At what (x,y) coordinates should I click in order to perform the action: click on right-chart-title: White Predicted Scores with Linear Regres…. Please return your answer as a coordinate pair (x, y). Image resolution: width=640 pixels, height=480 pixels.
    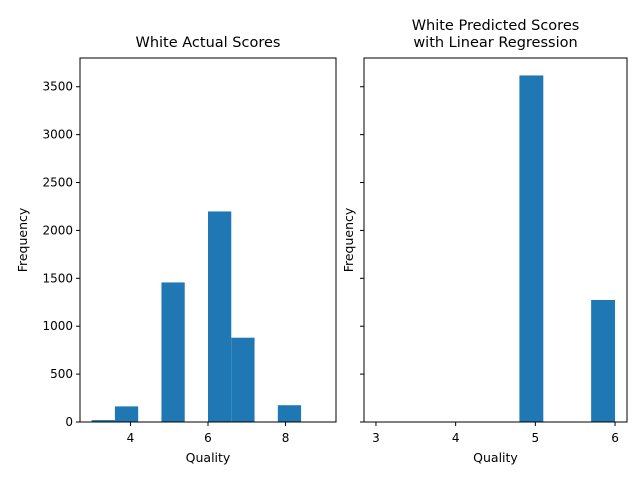
    Looking at the image, I should click on (496, 34).